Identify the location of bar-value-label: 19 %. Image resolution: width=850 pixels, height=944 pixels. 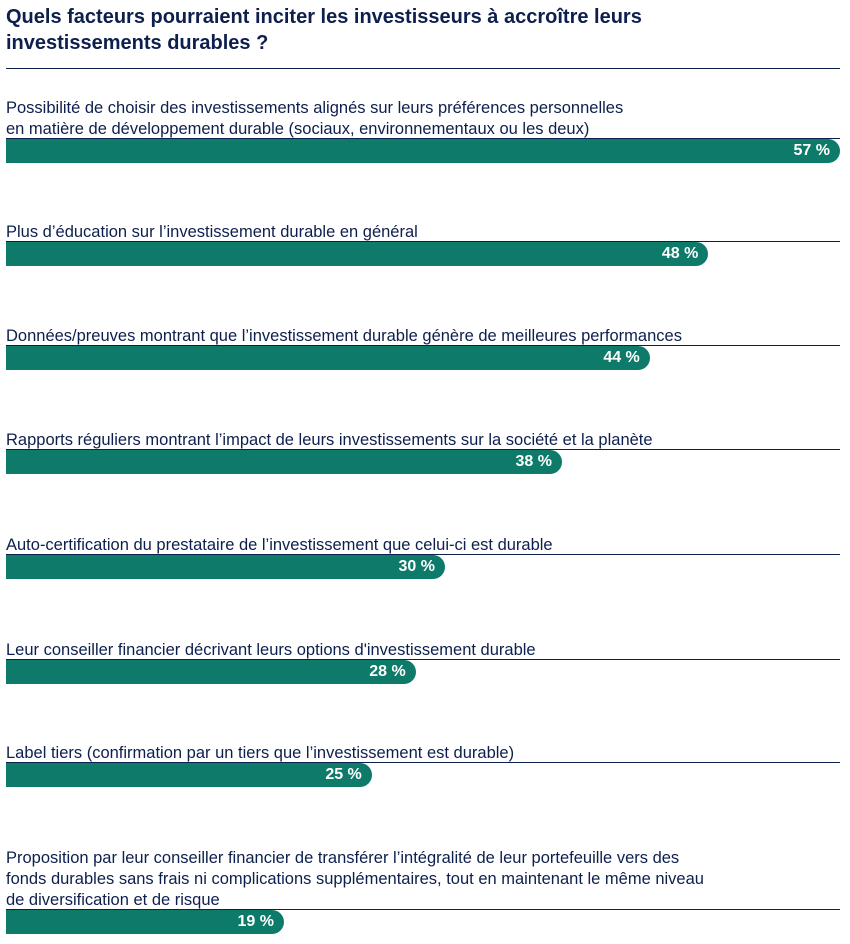
(255, 921).